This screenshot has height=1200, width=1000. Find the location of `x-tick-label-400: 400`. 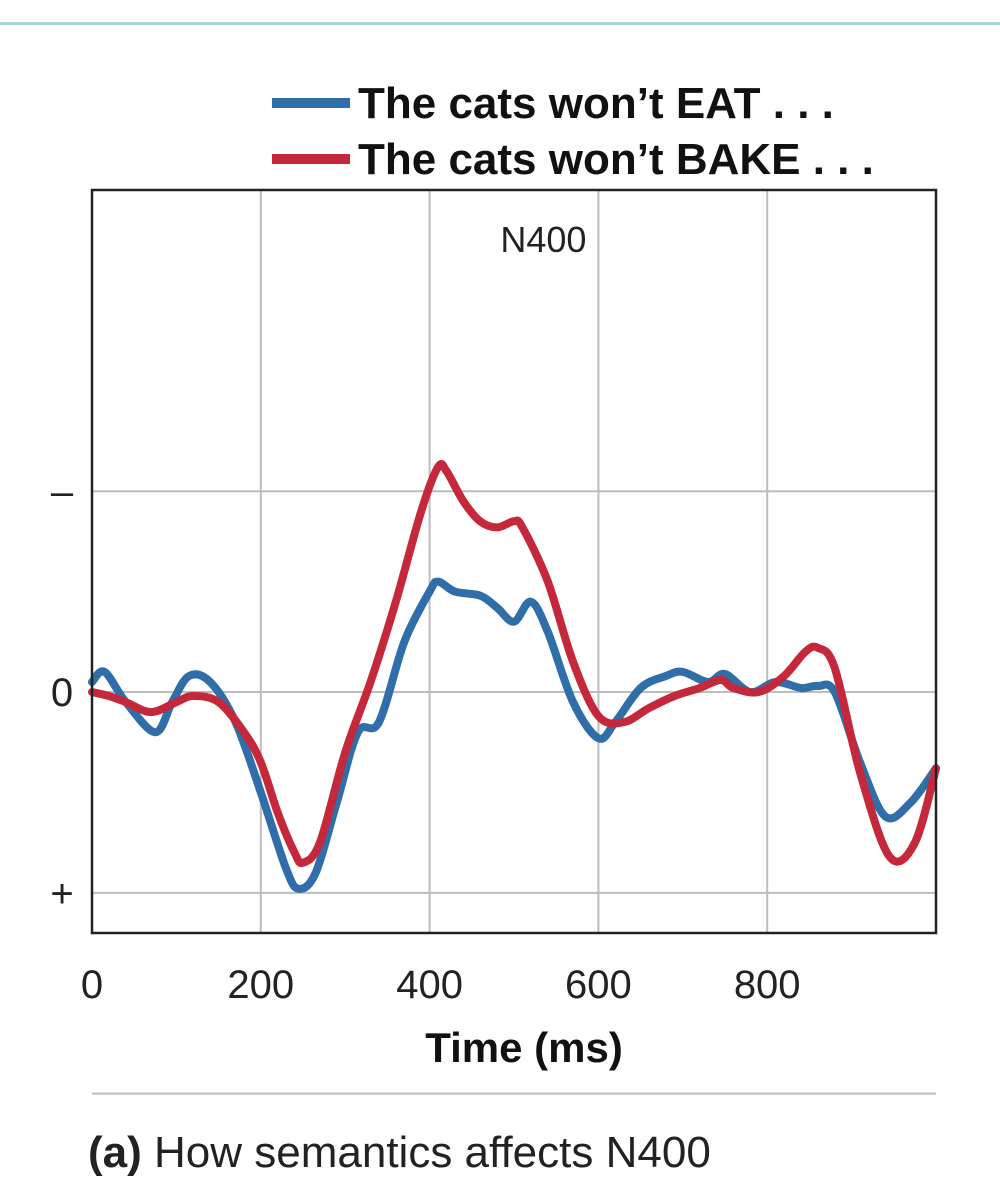

x-tick-label-400: 400 is located at coordinates (429, 985).